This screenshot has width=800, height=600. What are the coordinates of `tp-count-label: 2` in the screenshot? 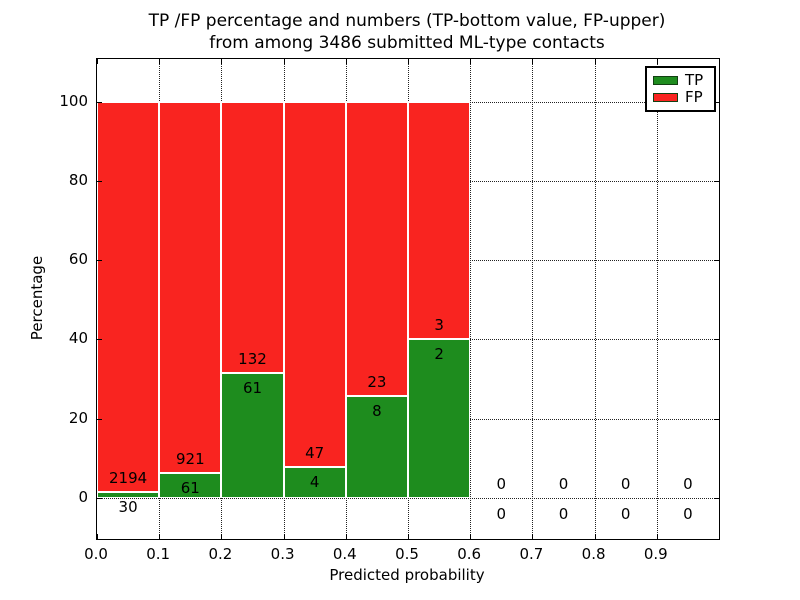 It's located at (439, 354).